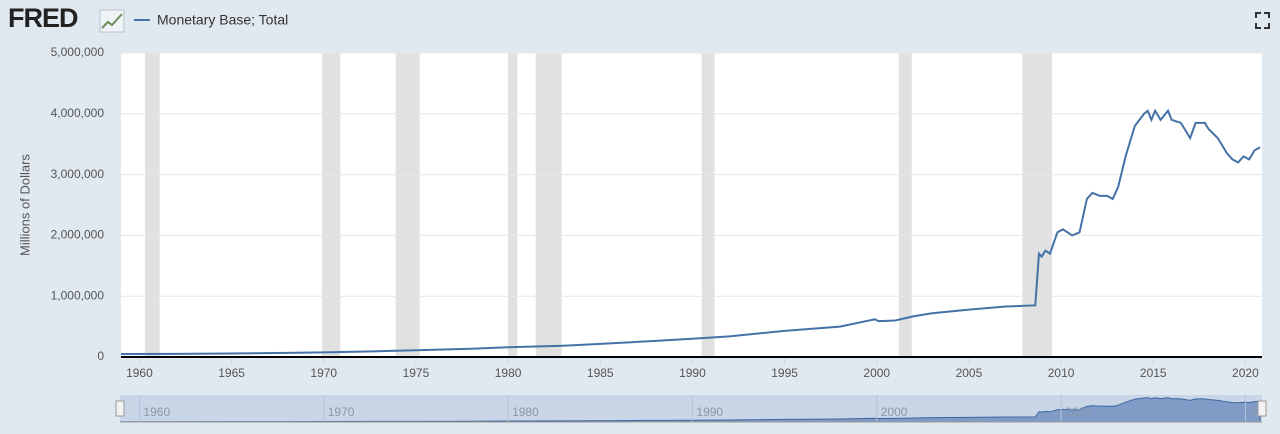  Describe the element at coordinates (43, 18) in the screenshot. I see `logo: FRED` at that location.